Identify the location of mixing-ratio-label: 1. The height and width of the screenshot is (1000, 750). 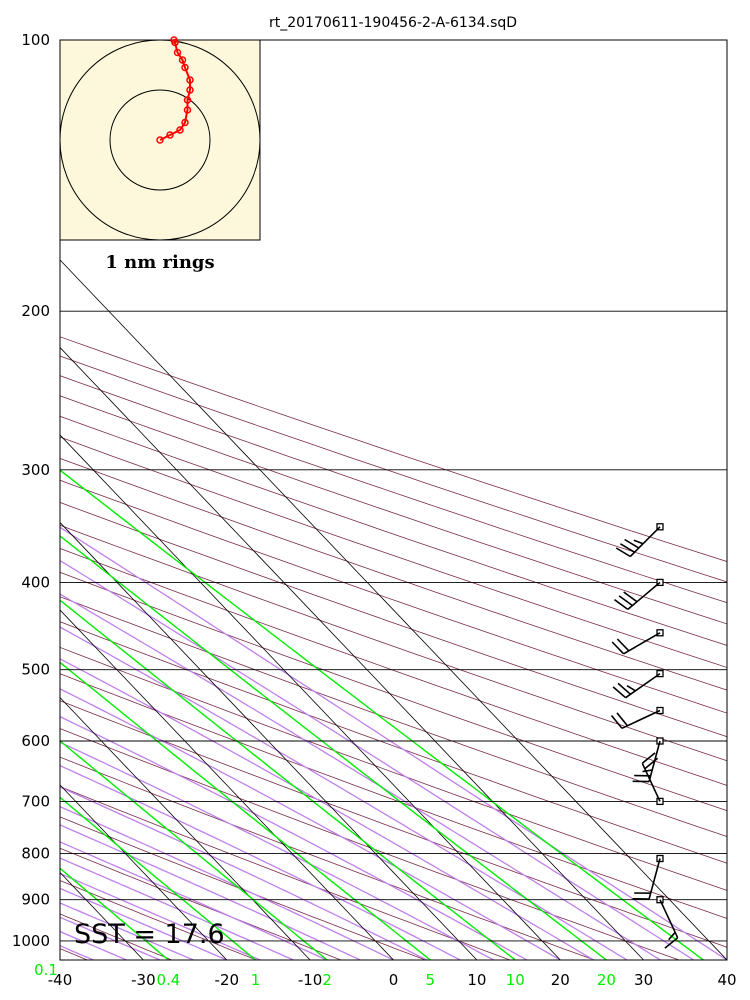
(256, 980).